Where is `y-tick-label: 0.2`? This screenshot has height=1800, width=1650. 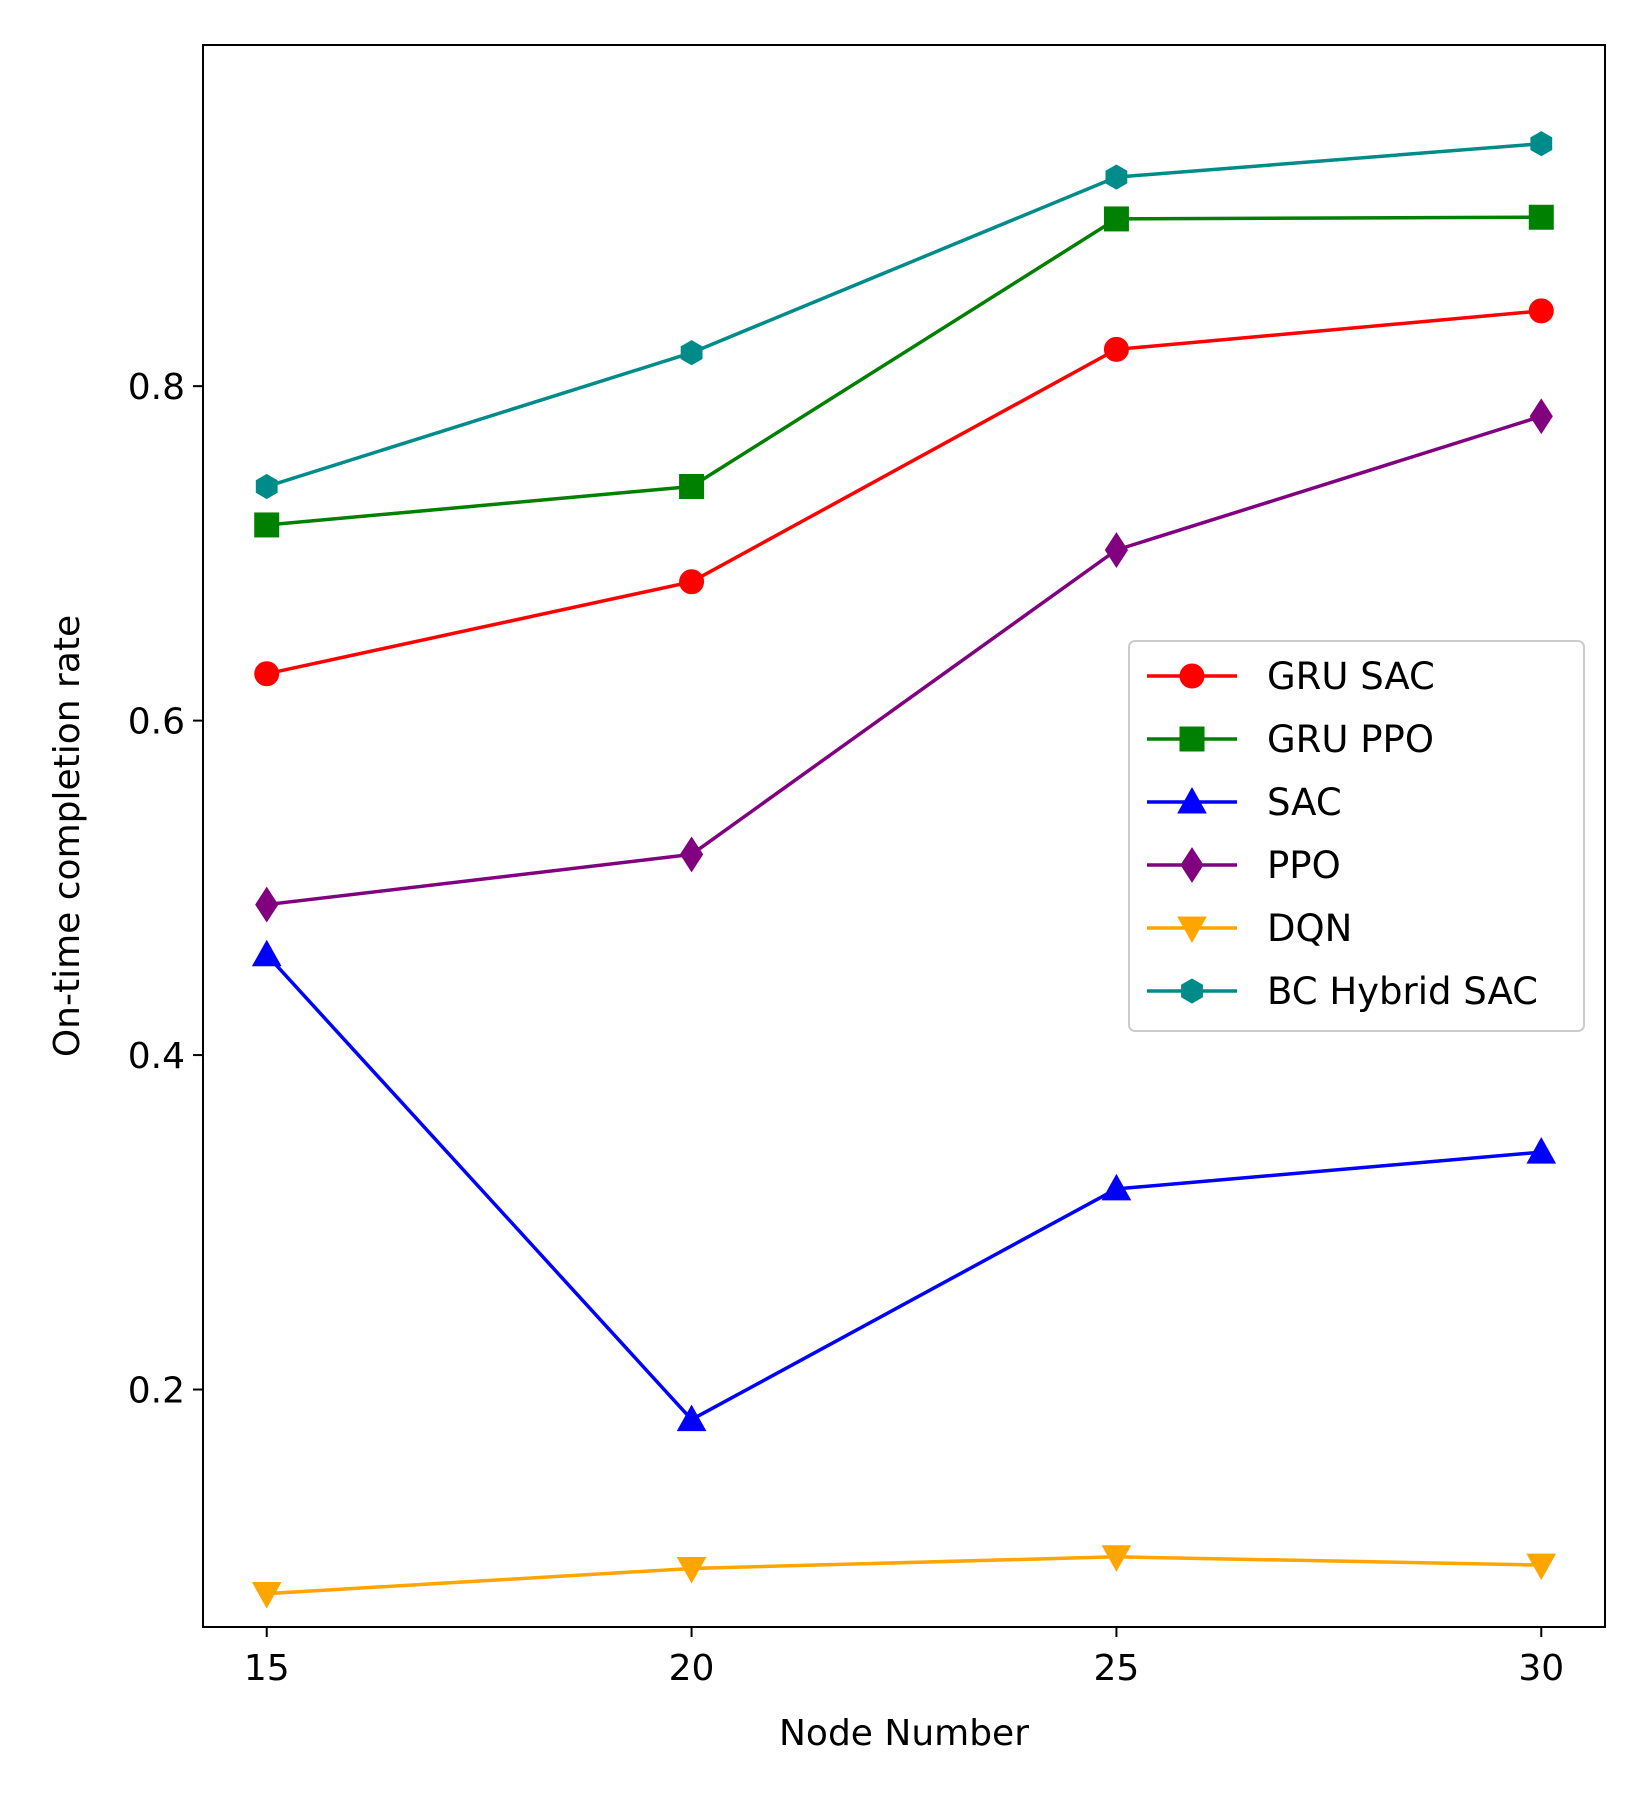
y-tick-label: 0.2 is located at coordinates (156, 1391).